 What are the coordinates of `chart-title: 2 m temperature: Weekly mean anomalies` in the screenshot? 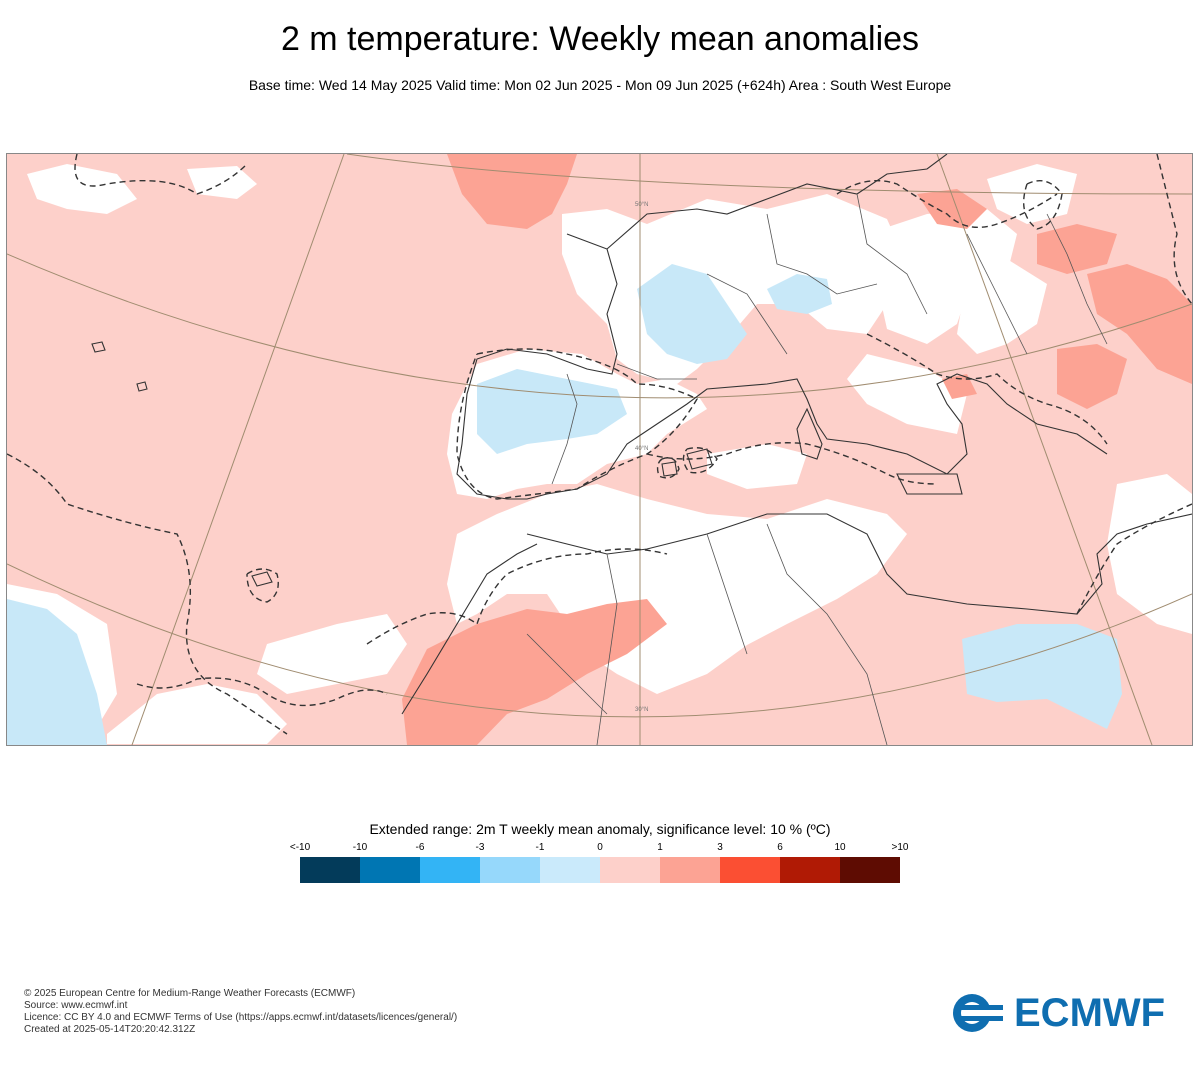 It's located at (600, 39).